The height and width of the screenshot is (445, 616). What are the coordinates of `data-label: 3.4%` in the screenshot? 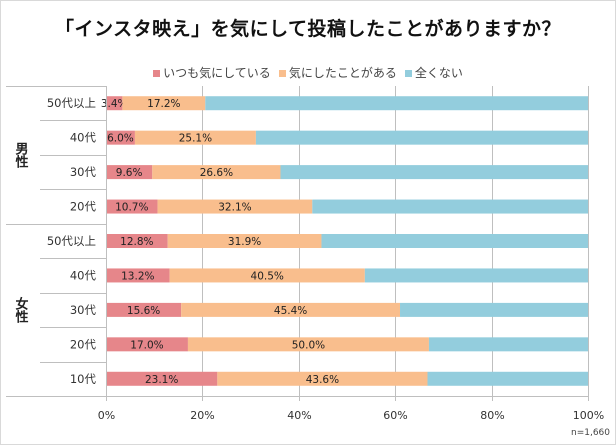 It's located at (114, 104).